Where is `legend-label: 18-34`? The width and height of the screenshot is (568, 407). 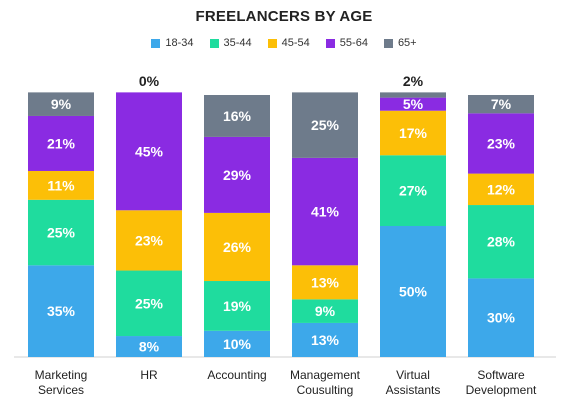 legend-label: 18-34 is located at coordinates (179, 43).